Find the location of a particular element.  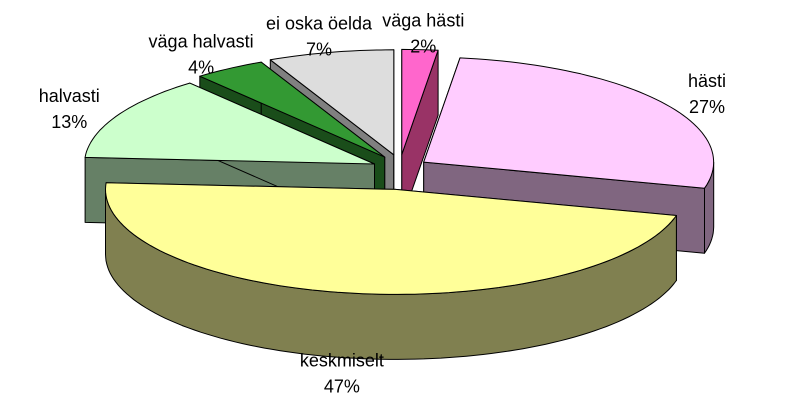

slice-label: ei oska öelda is located at coordinates (319, 23).